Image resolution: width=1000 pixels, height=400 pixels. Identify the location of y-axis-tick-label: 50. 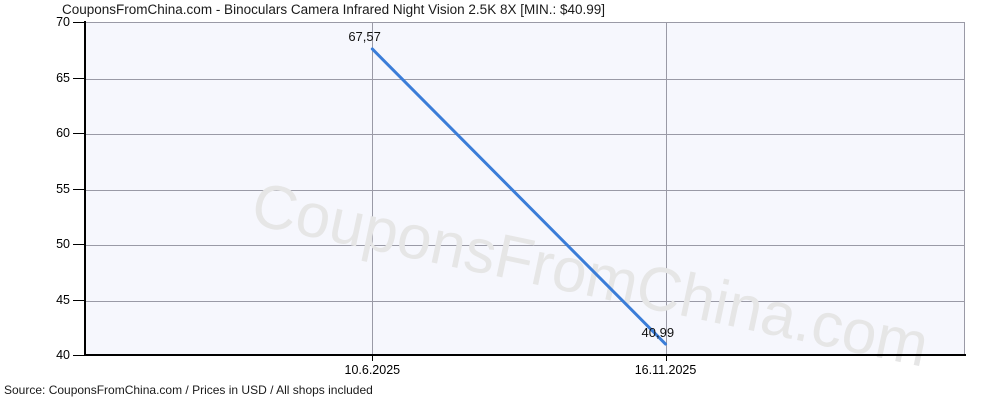
(63, 244).